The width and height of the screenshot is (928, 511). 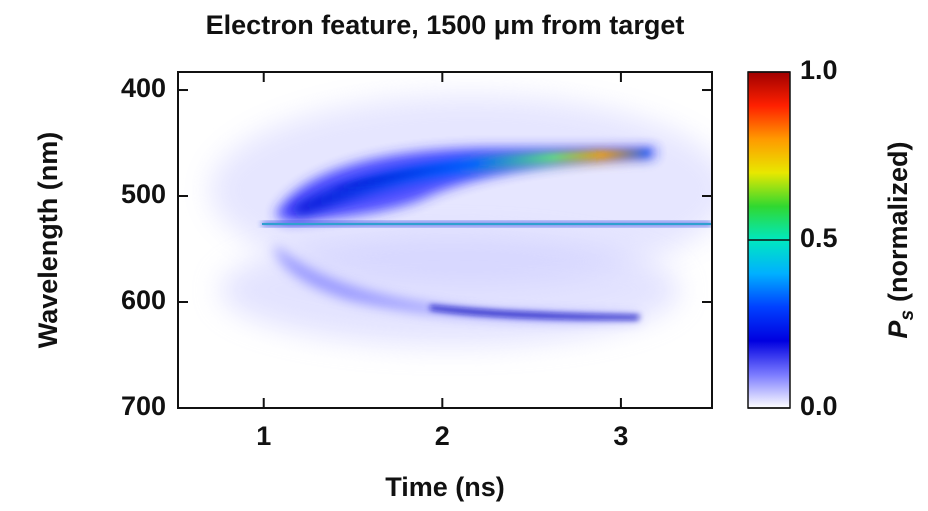 I want to click on y-tick-label: 400, so click(x=143, y=88).